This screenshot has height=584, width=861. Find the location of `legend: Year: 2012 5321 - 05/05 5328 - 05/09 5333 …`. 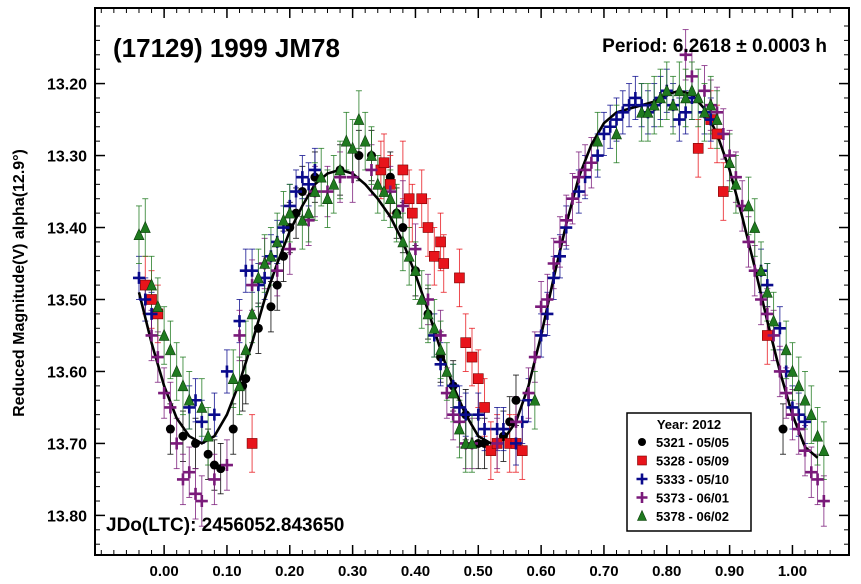

legend: Year: 2012 5321 - 05/05 5328 - 05/09 5333 … is located at coordinates (689, 472).